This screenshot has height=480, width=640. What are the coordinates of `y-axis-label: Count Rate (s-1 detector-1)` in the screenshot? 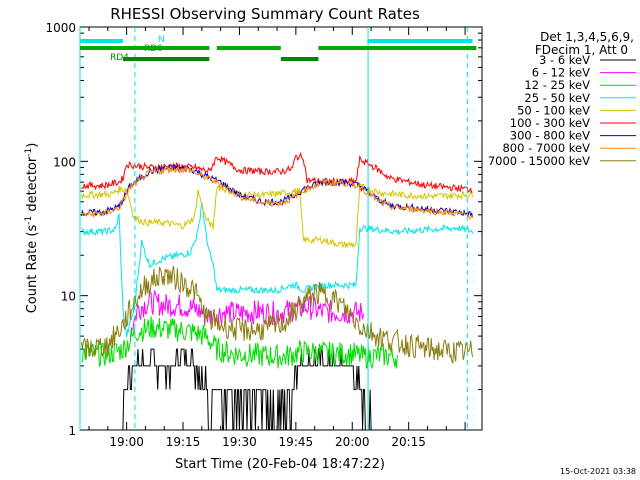 It's located at (32, 228).